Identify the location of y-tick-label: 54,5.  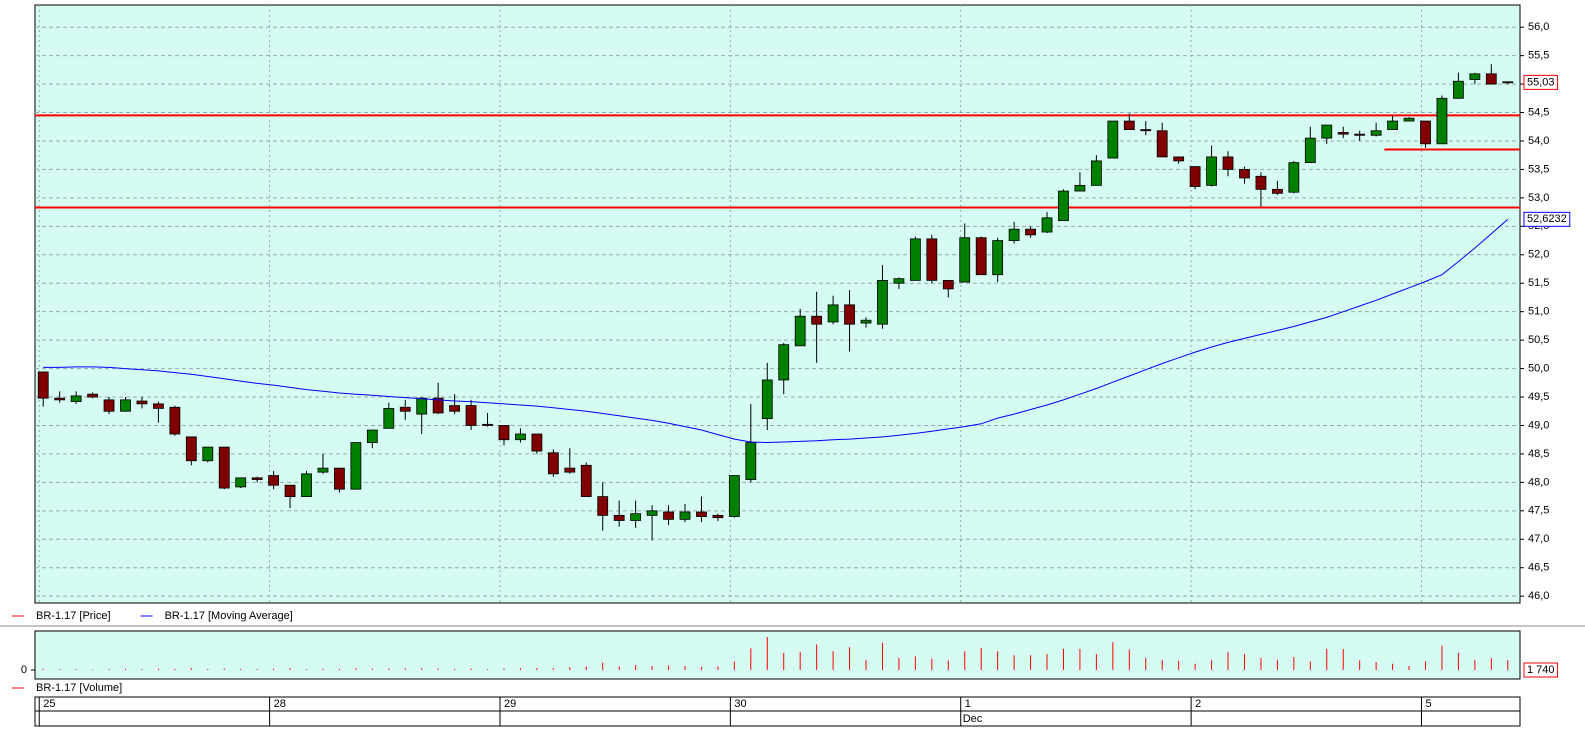
(1538, 112).